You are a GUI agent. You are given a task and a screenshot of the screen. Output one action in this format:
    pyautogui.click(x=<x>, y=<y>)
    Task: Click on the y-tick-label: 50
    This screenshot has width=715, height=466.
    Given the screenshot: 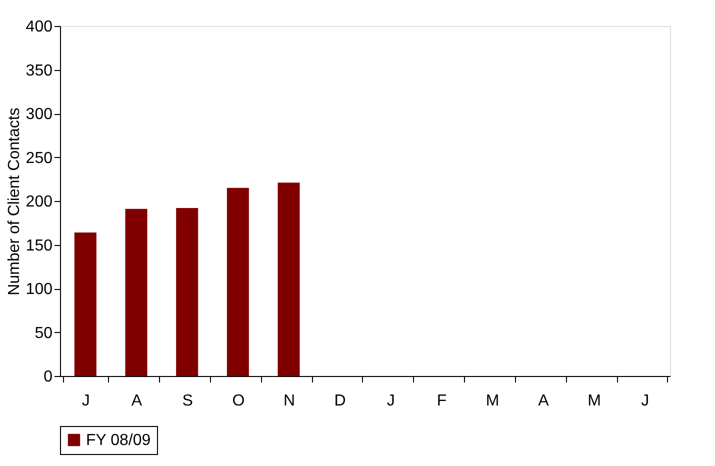 What is the action you would take?
    pyautogui.click(x=43, y=333)
    